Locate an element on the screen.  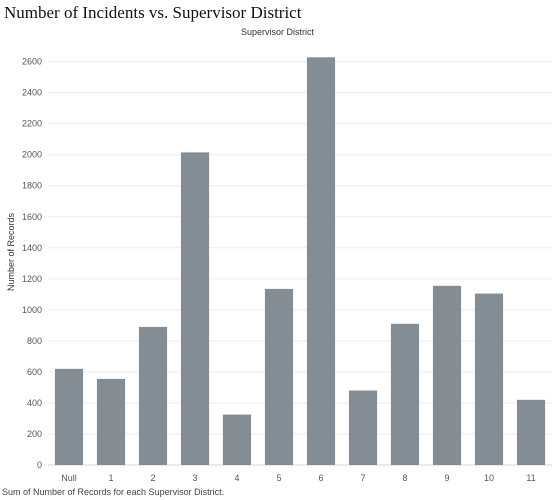
x-tick-label: 2 is located at coordinates (152, 478).